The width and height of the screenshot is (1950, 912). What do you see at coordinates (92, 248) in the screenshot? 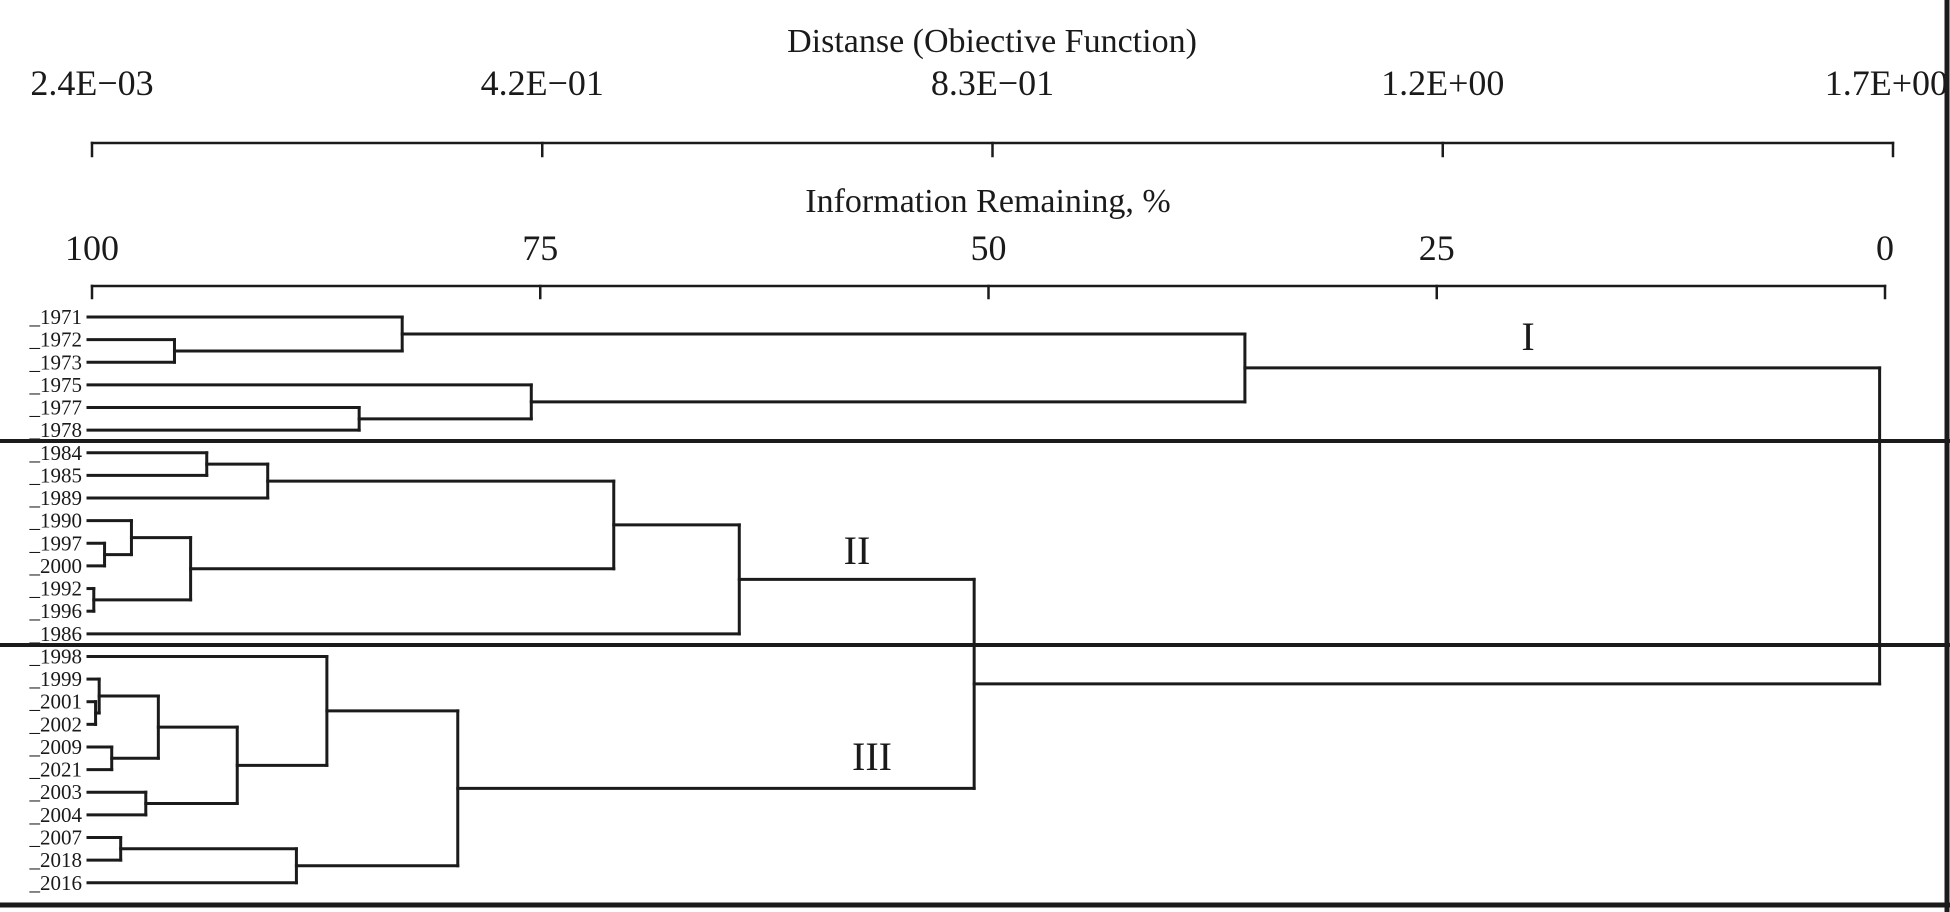
I see `information-tick-label: 100` at bounding box center [92, 248].